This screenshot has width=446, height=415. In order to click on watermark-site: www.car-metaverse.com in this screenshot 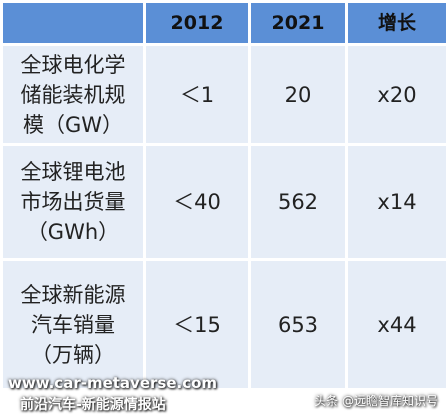, I will do `click(113, 383)`.